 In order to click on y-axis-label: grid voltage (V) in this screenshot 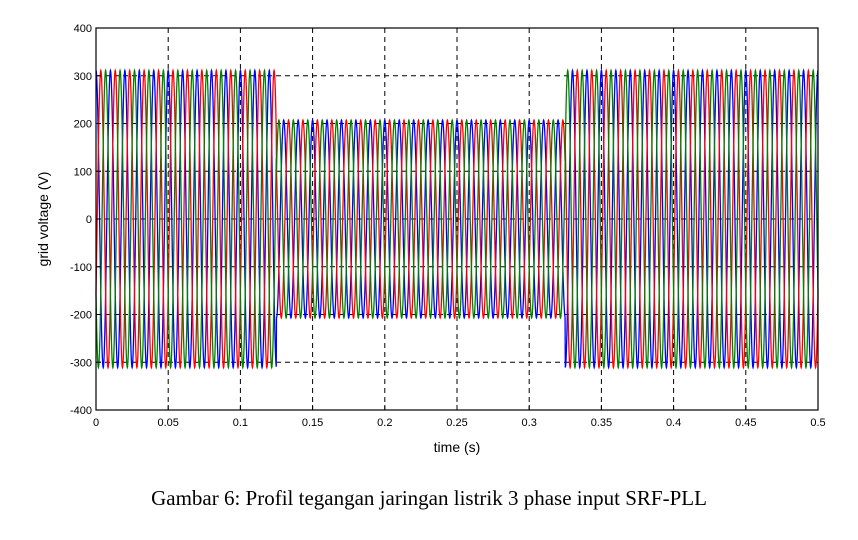, I will do `click(43, 219)`.